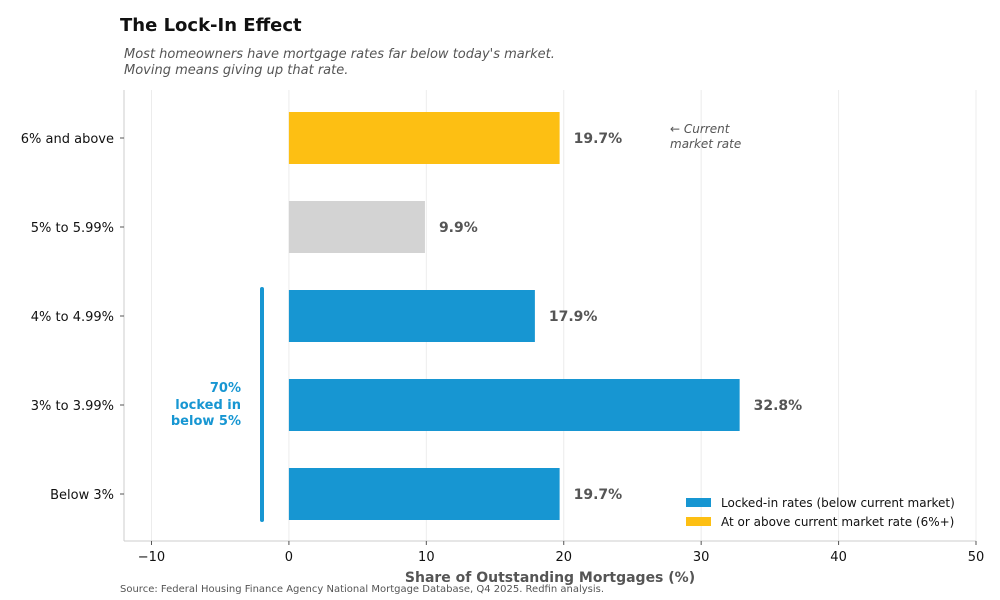  I want to click on chart-title: The Lock-In Effect, so click(211, 25).